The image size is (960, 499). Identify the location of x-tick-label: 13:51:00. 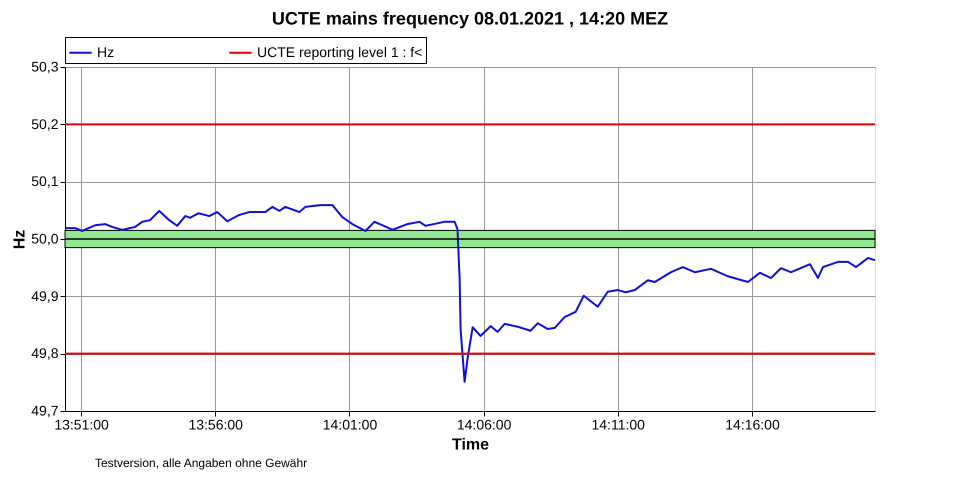
(82, 424).